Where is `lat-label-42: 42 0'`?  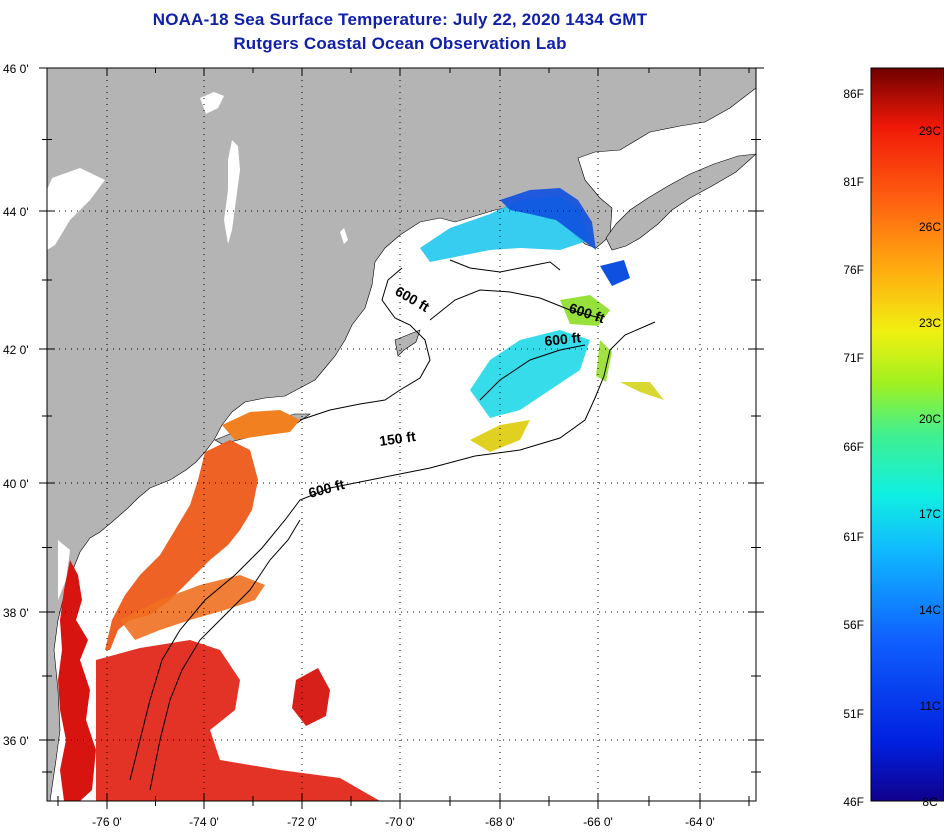 lat-label-42: 42 0' is located at coordinates (16, 350).